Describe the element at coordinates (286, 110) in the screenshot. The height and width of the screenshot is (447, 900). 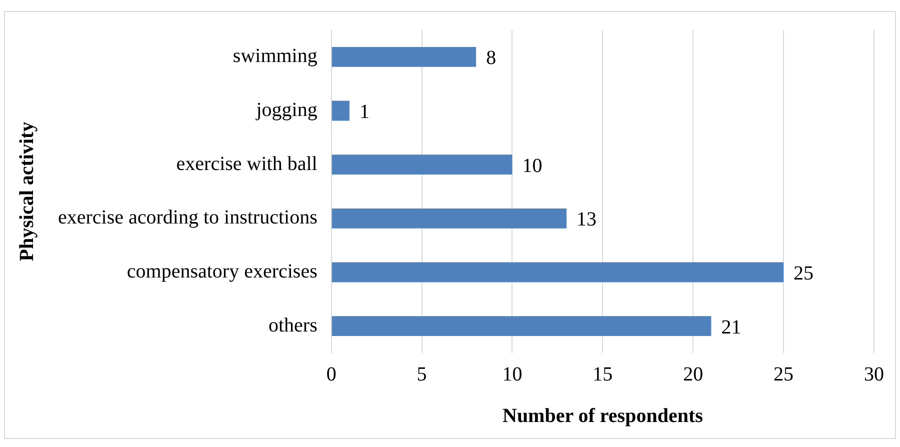
I see `y-tick-label: jogging` at that location.